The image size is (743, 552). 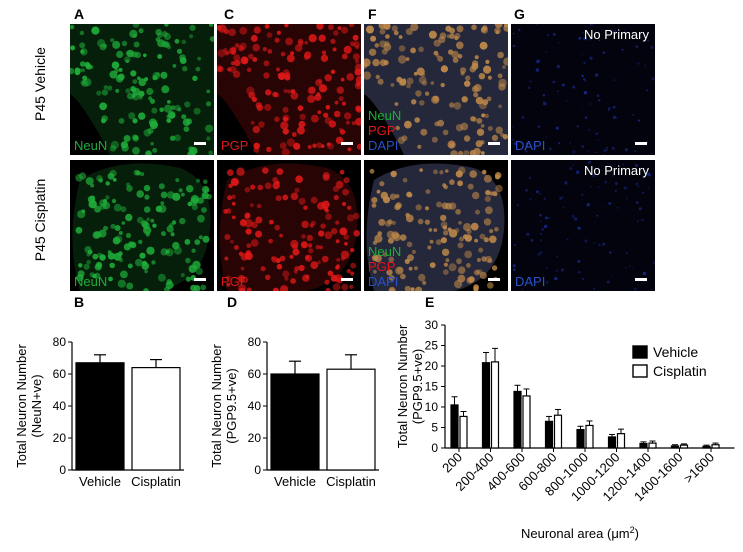 What do you see at coordinates (40, 84) in the screenshot?
I see `row-label-vehicle: P45 Vehicle` at bounding box center [40, 84].